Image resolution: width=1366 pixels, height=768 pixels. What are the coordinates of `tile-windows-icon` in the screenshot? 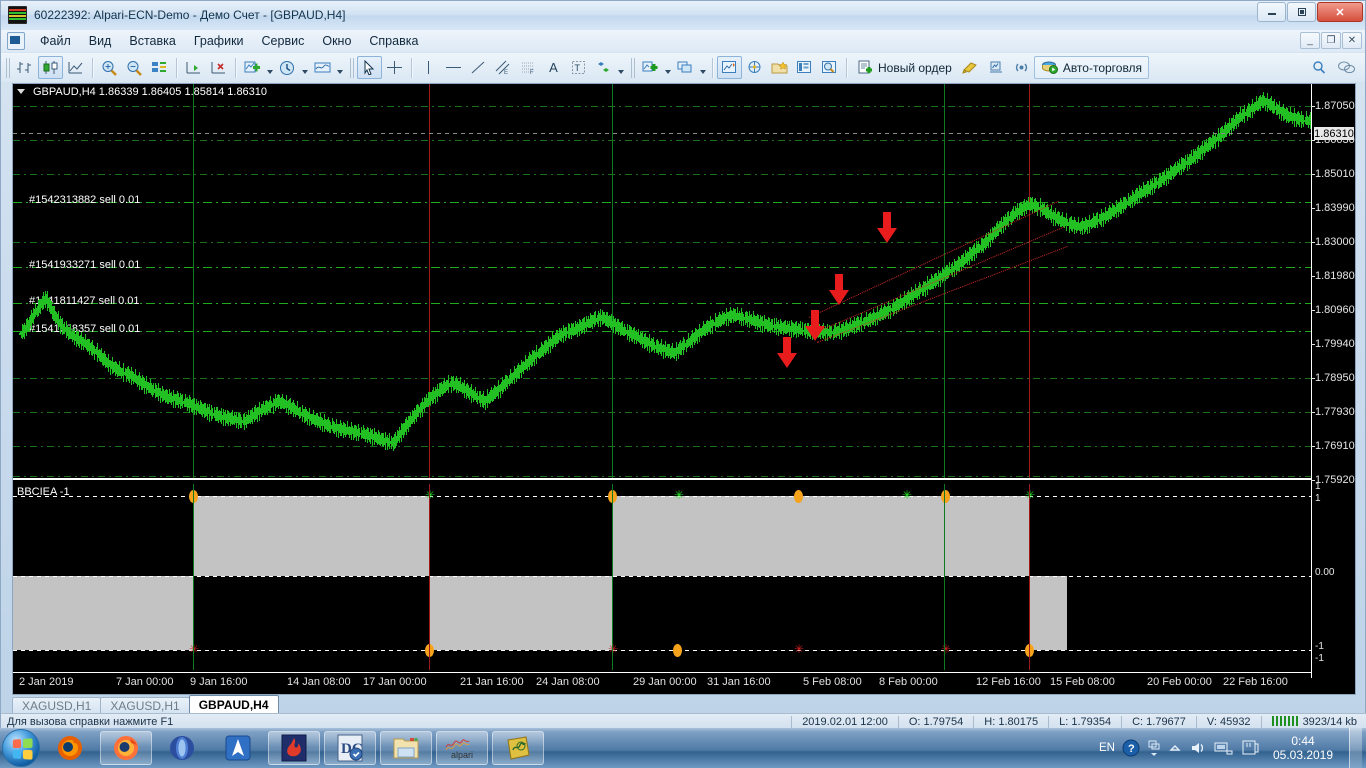 It's located at (685, 67).